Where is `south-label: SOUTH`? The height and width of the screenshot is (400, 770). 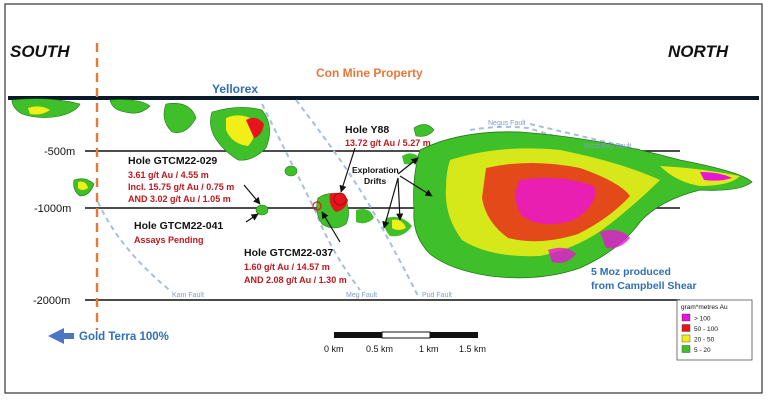 south-label: SOUTH is located at coordinates (40, 51).